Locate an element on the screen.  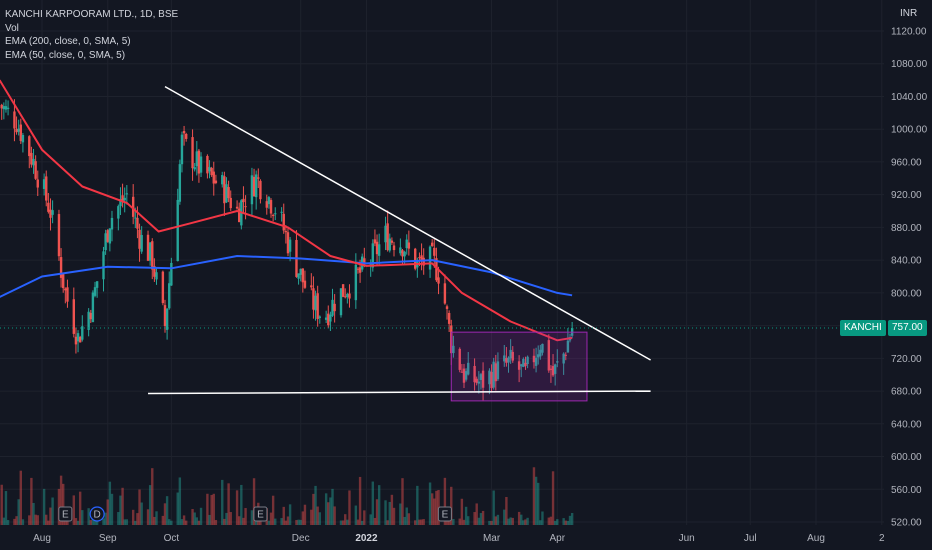
legend-ema-50: EMA (50, close, 0, SMA, 5) is located at coordinates (65, 55).